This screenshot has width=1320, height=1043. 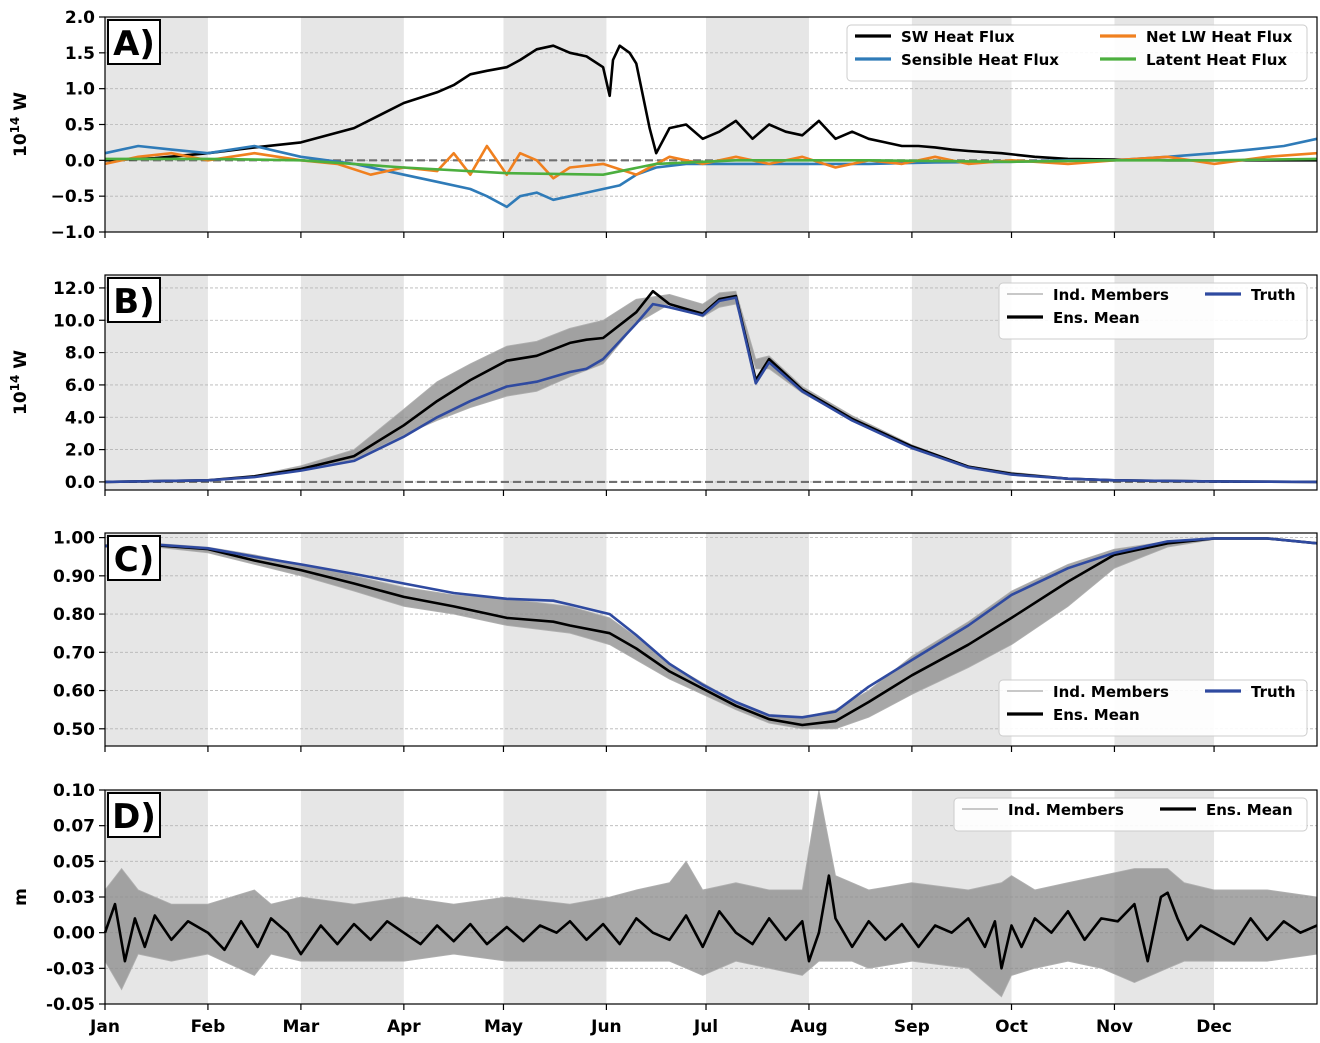 I want to click on x-tick-label: Sep, so click(x=912, y=1027).